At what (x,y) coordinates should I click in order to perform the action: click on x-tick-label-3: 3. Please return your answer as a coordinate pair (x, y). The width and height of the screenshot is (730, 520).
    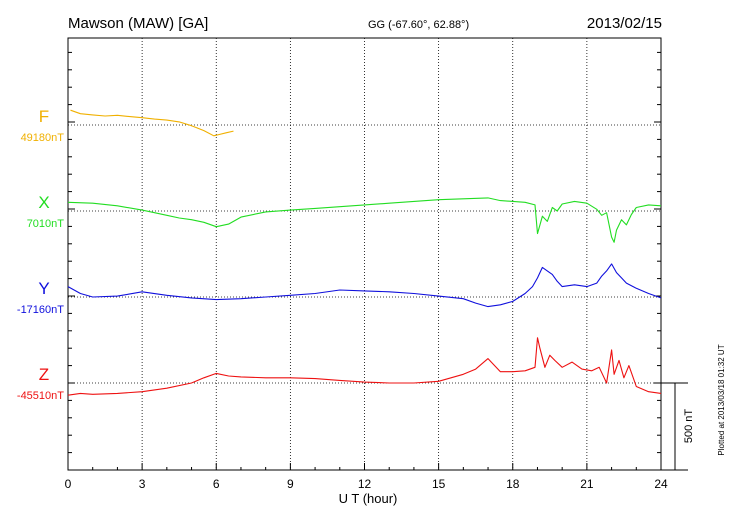
    Looking at the image, I should click on (142, 484).